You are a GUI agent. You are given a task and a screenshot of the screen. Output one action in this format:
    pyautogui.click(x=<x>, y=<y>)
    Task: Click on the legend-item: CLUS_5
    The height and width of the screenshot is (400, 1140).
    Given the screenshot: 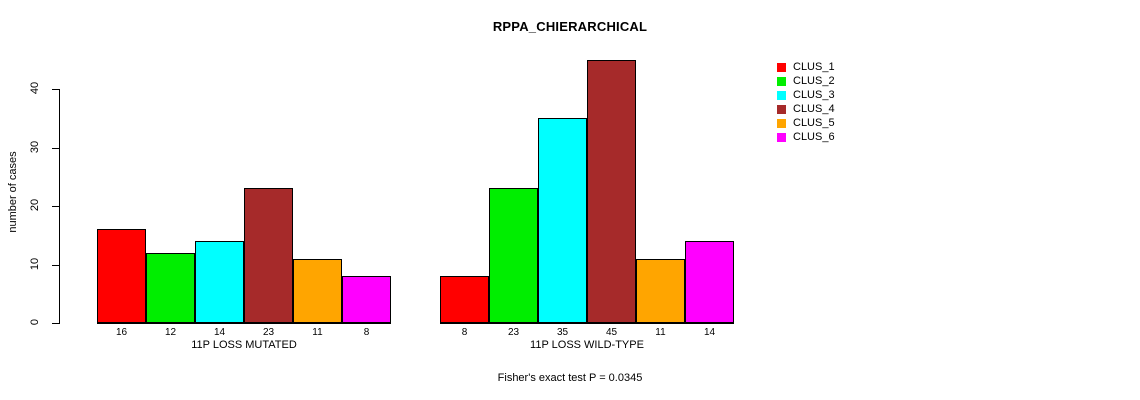 What is the action you would take?
    pyautogui.click(x=805, y=123)
    